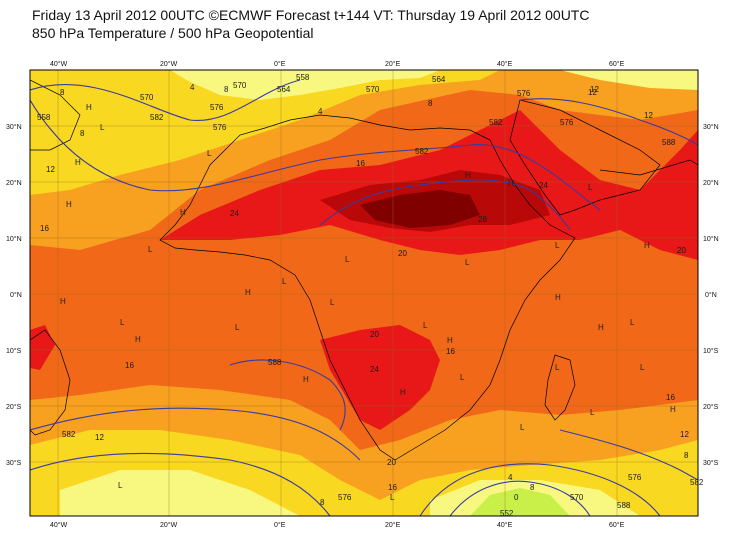 The image size is (730, 538). Describe the element at coordinates (711, 183) in the screenshot. I see `tick-right-20n: 20°N` at that location.